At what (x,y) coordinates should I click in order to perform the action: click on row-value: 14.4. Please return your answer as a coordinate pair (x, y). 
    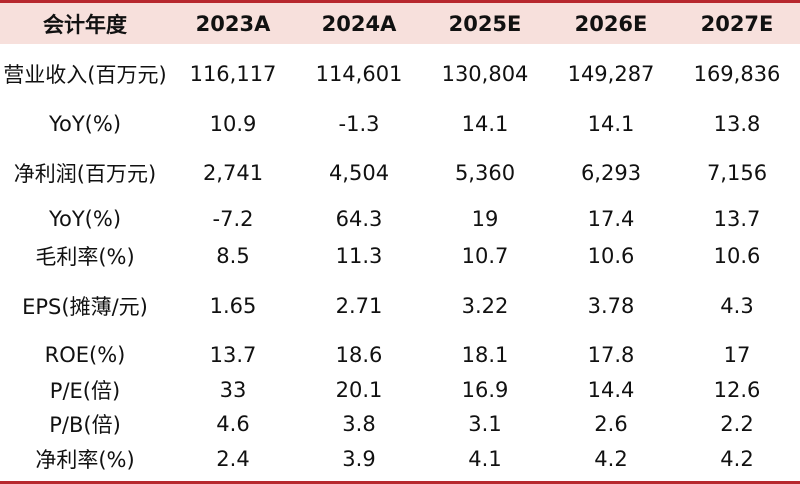
    Looking at the image, I should click on (611, 390).